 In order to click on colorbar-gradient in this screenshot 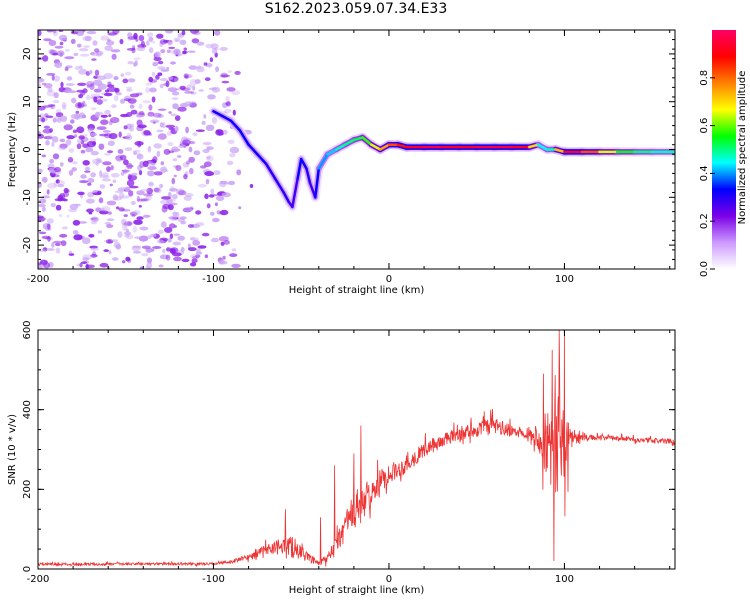, I will do `click(724, 149)`.